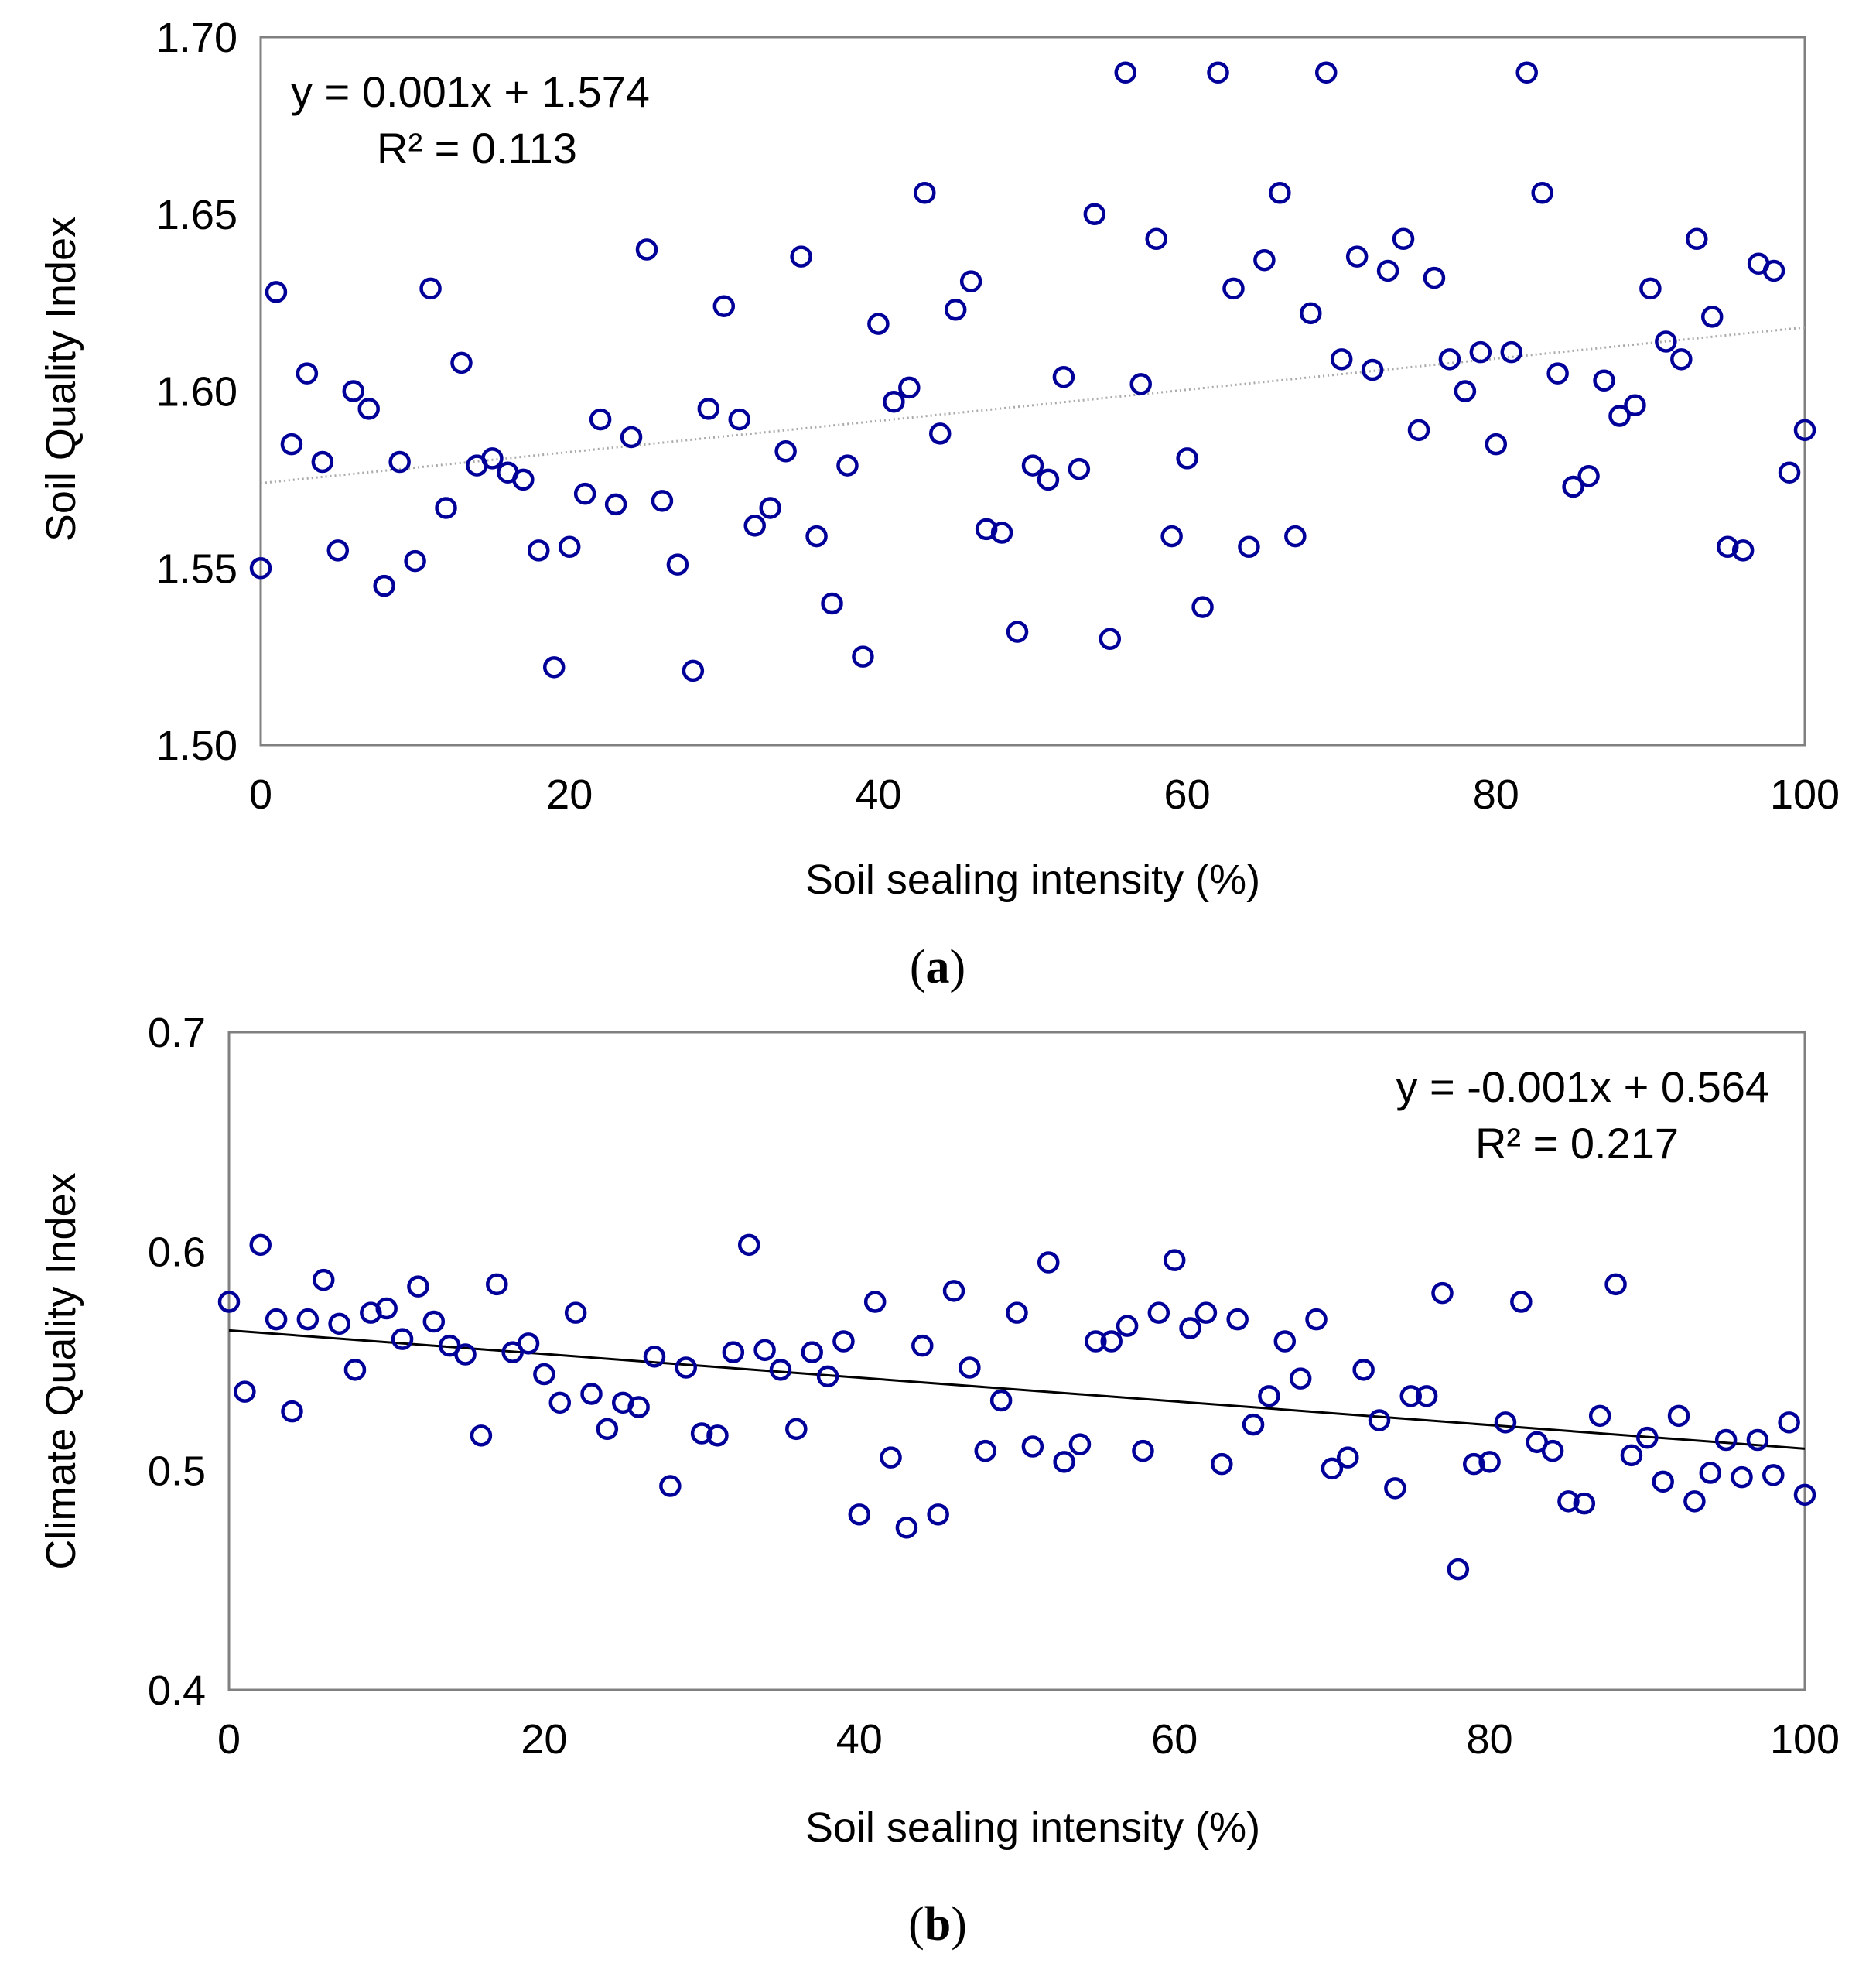 This screenshot has height=1963, width=1876. What do you see at coordinates (1582, 1086) in the screenshot?
I see `panel-b-equation: y = -0.001x + 0.564` at bounding box center [1582, 1086].